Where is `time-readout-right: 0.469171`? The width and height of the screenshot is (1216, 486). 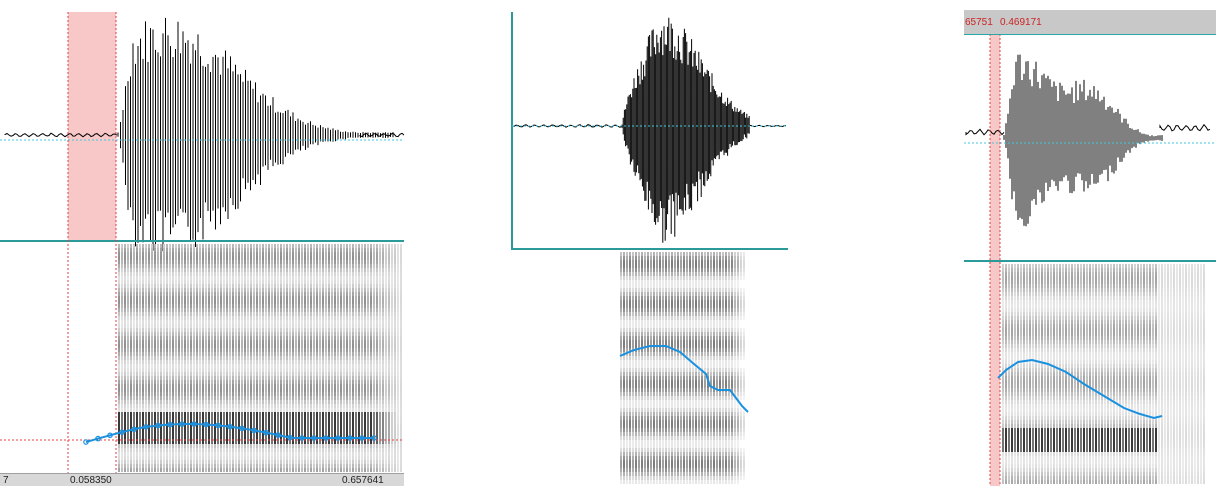
time-readout-right: 0.469171 is located at coordinates (1021, 22).